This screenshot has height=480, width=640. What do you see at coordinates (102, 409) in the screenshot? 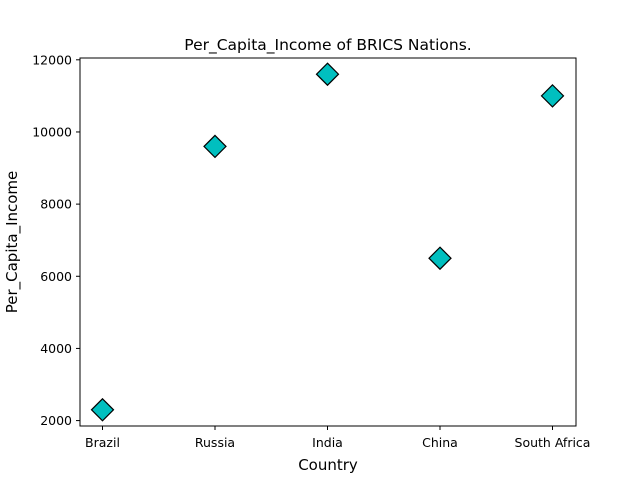
I see `data-point-brazil` at bounding box center [102, 409].